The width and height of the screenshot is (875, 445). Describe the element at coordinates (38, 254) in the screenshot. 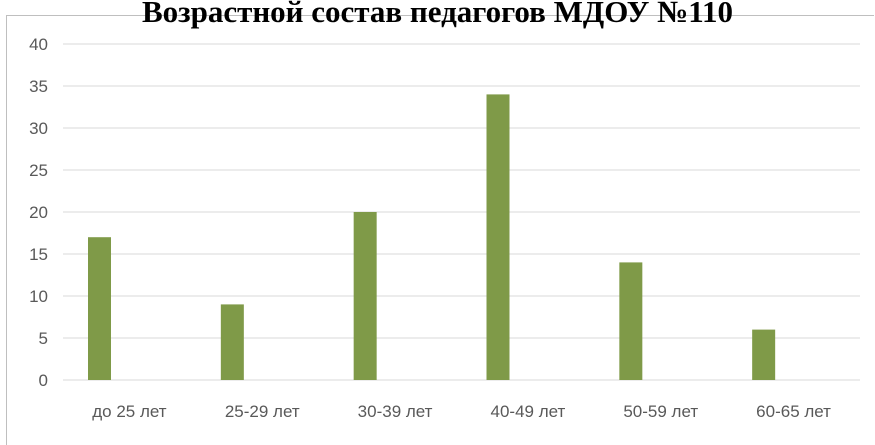

I see `y-tick-label: 15` at that location.